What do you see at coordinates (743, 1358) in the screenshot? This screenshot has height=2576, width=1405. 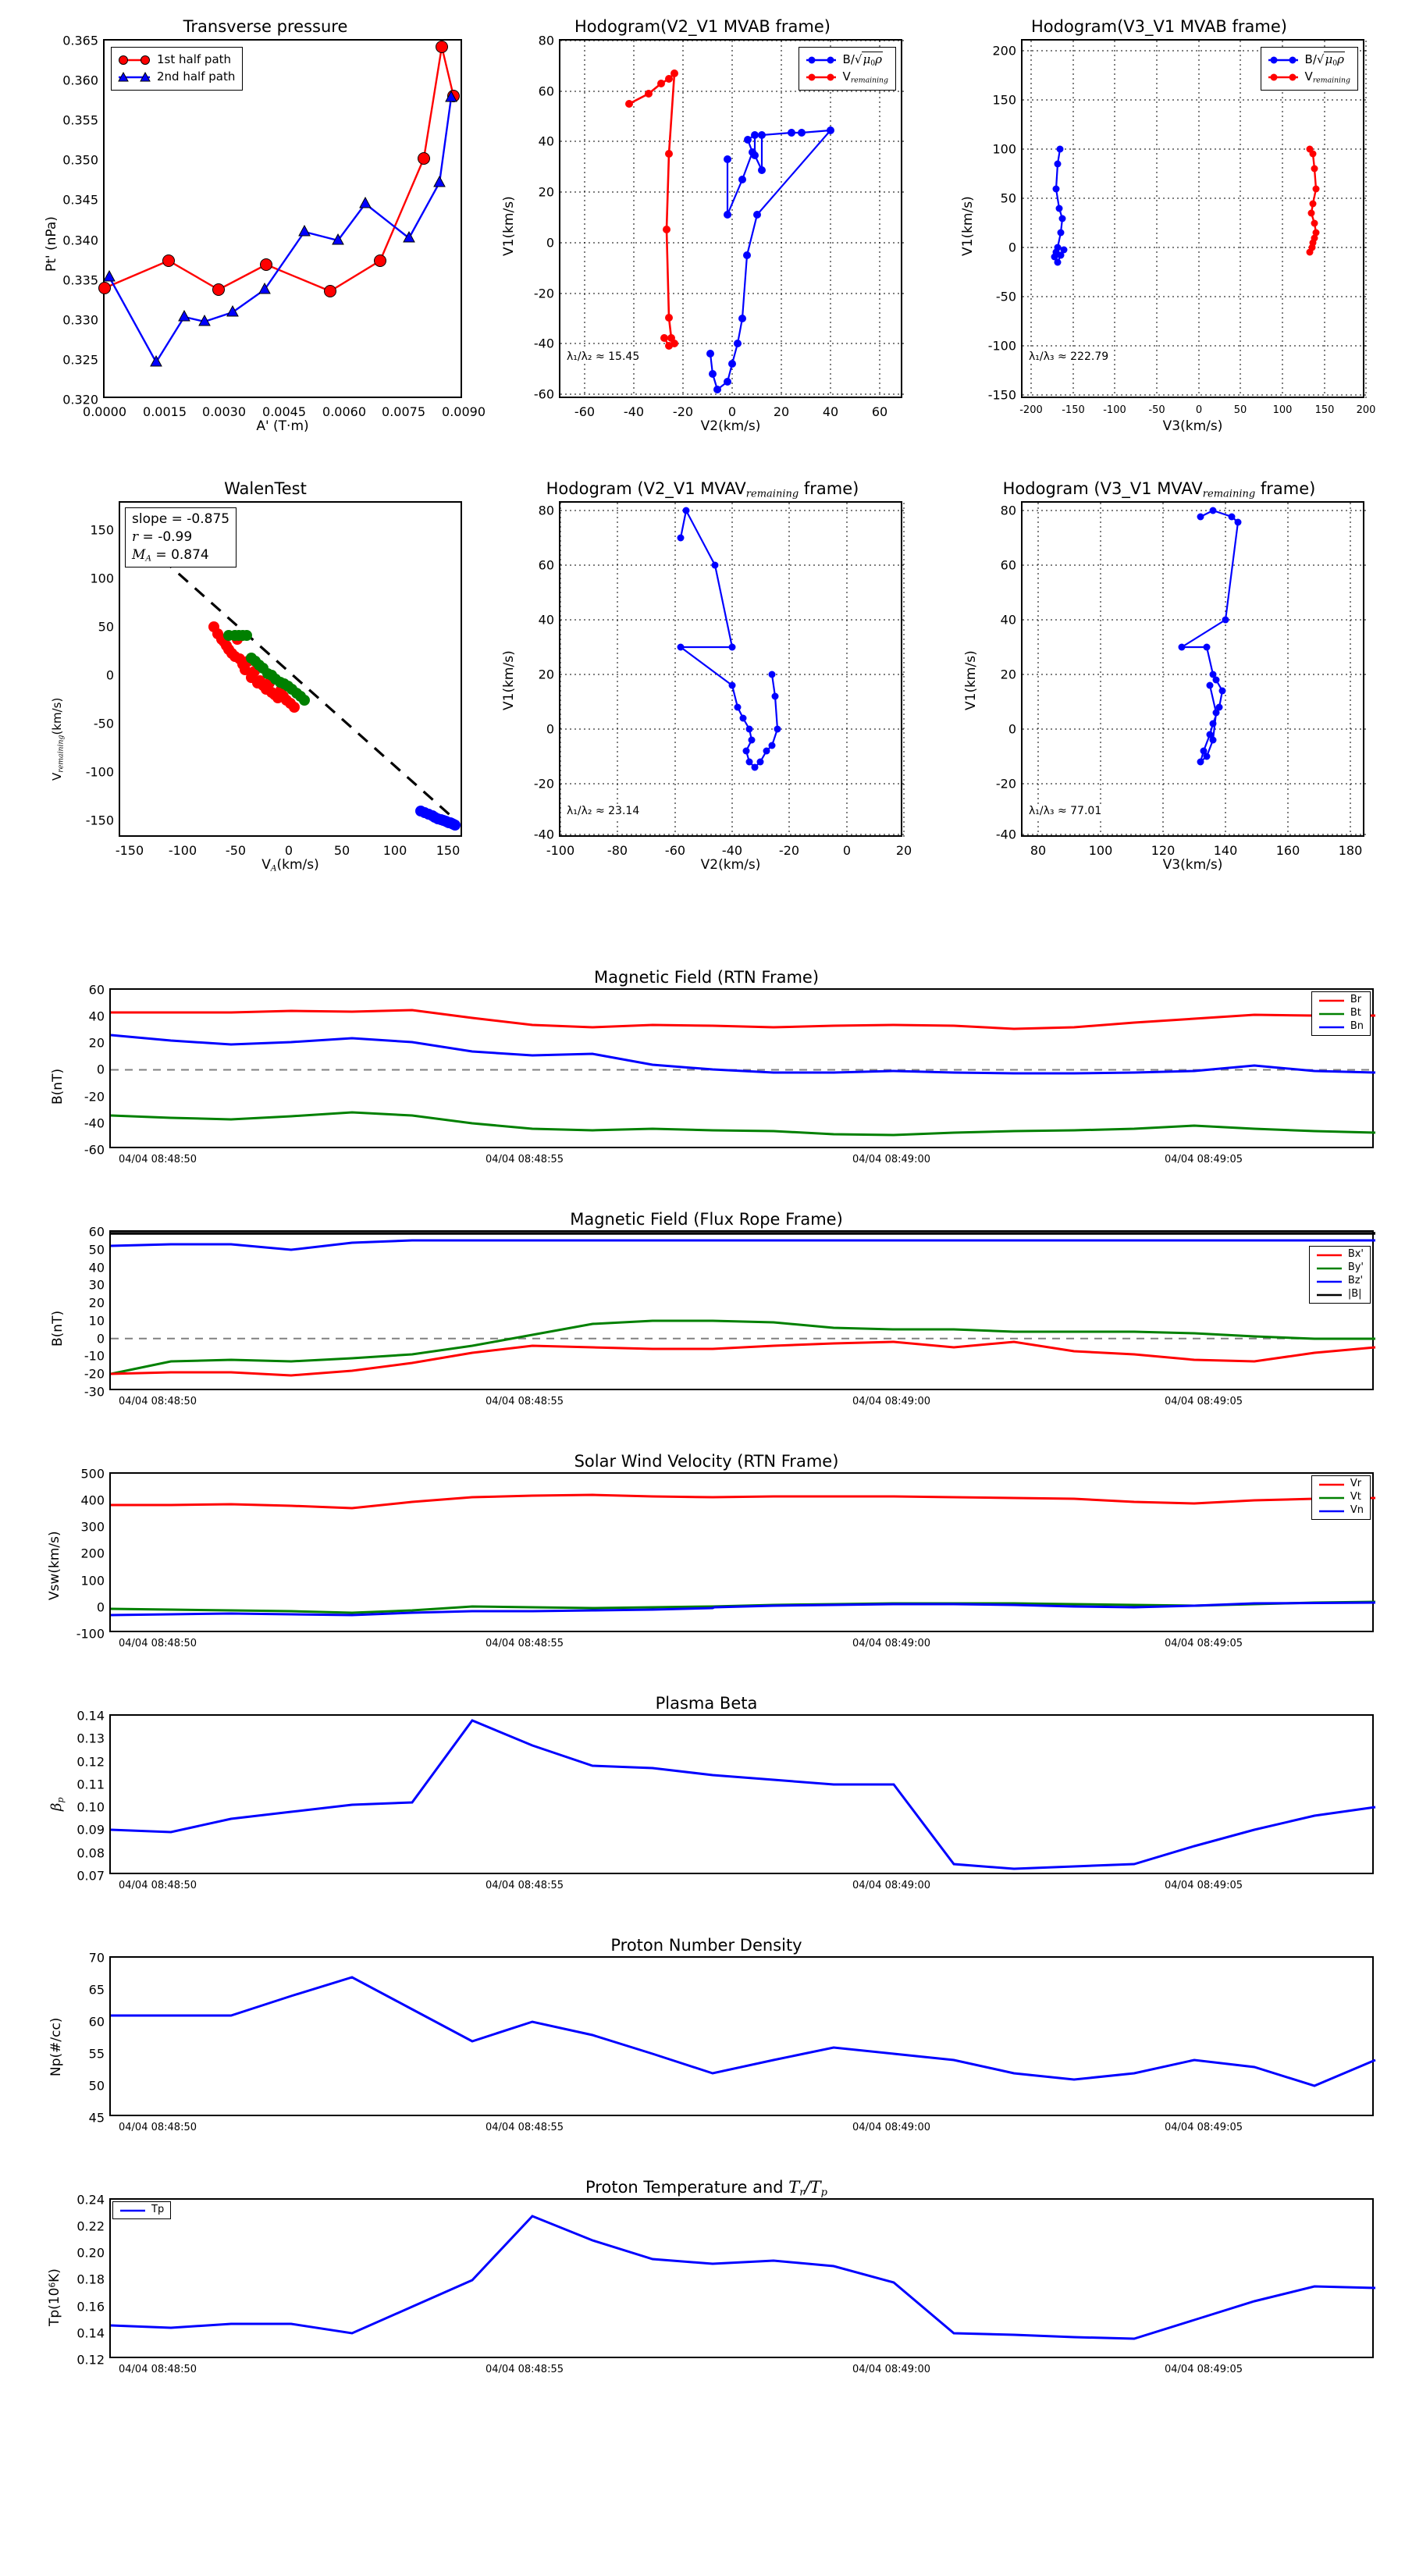 I see `series-bx` at bounding box center [743, 1358].